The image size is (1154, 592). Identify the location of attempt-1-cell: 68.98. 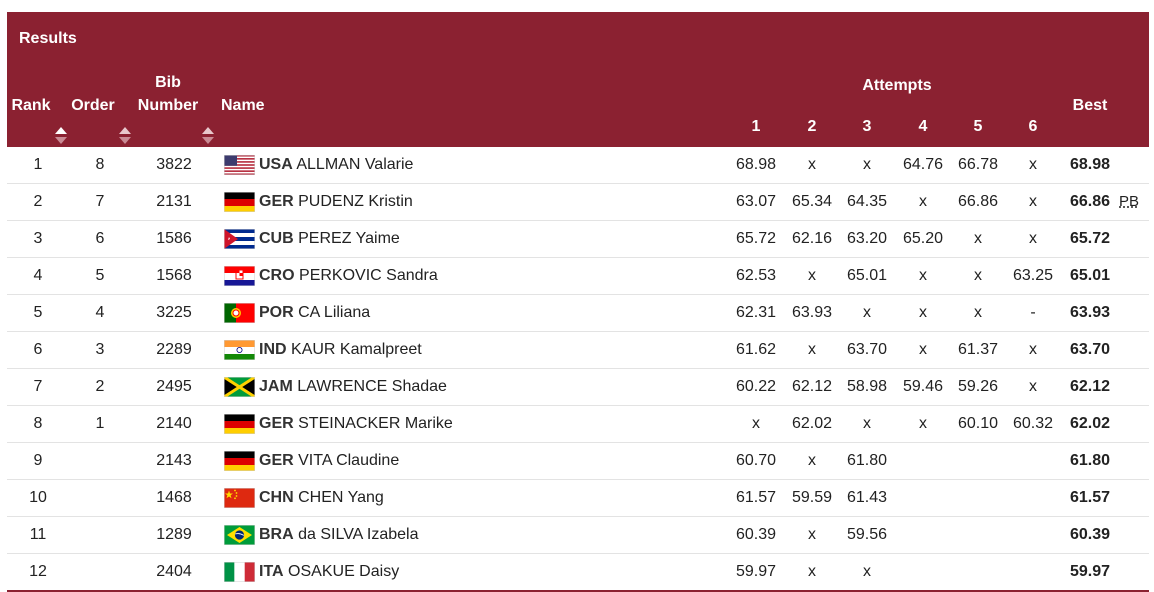
(756, 164).